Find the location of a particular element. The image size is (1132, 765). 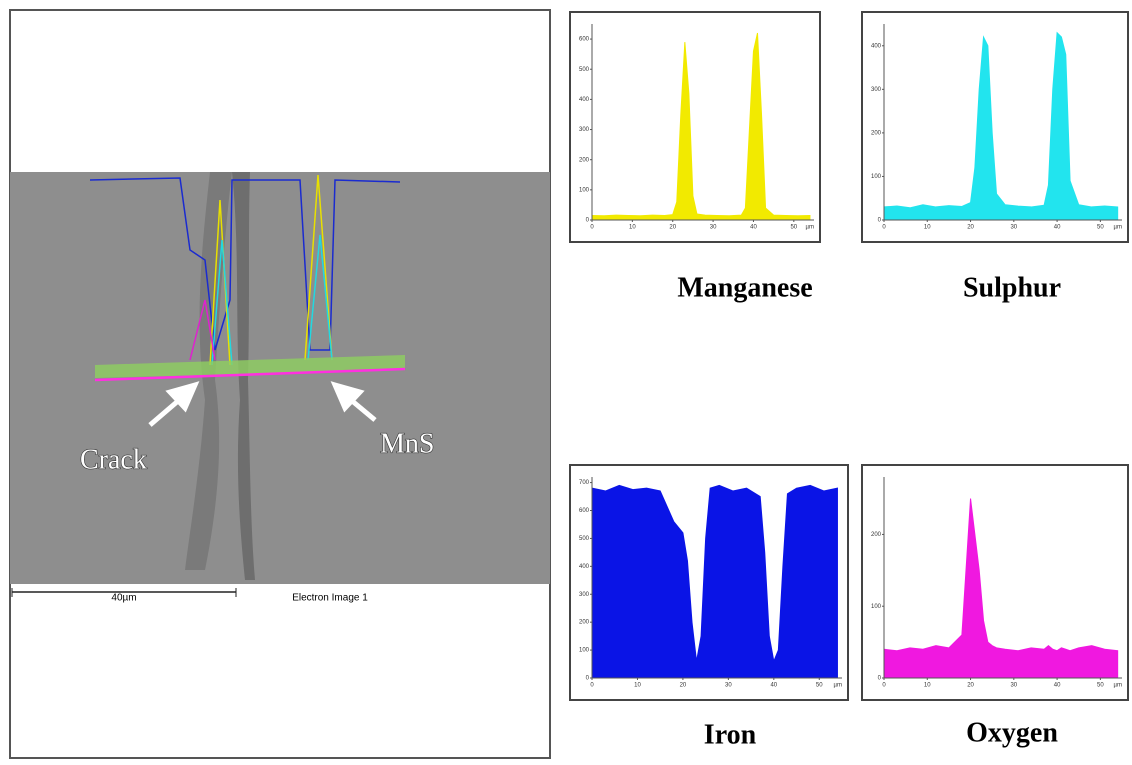

scale-label: 40µm is located at coordinates (123, 598).